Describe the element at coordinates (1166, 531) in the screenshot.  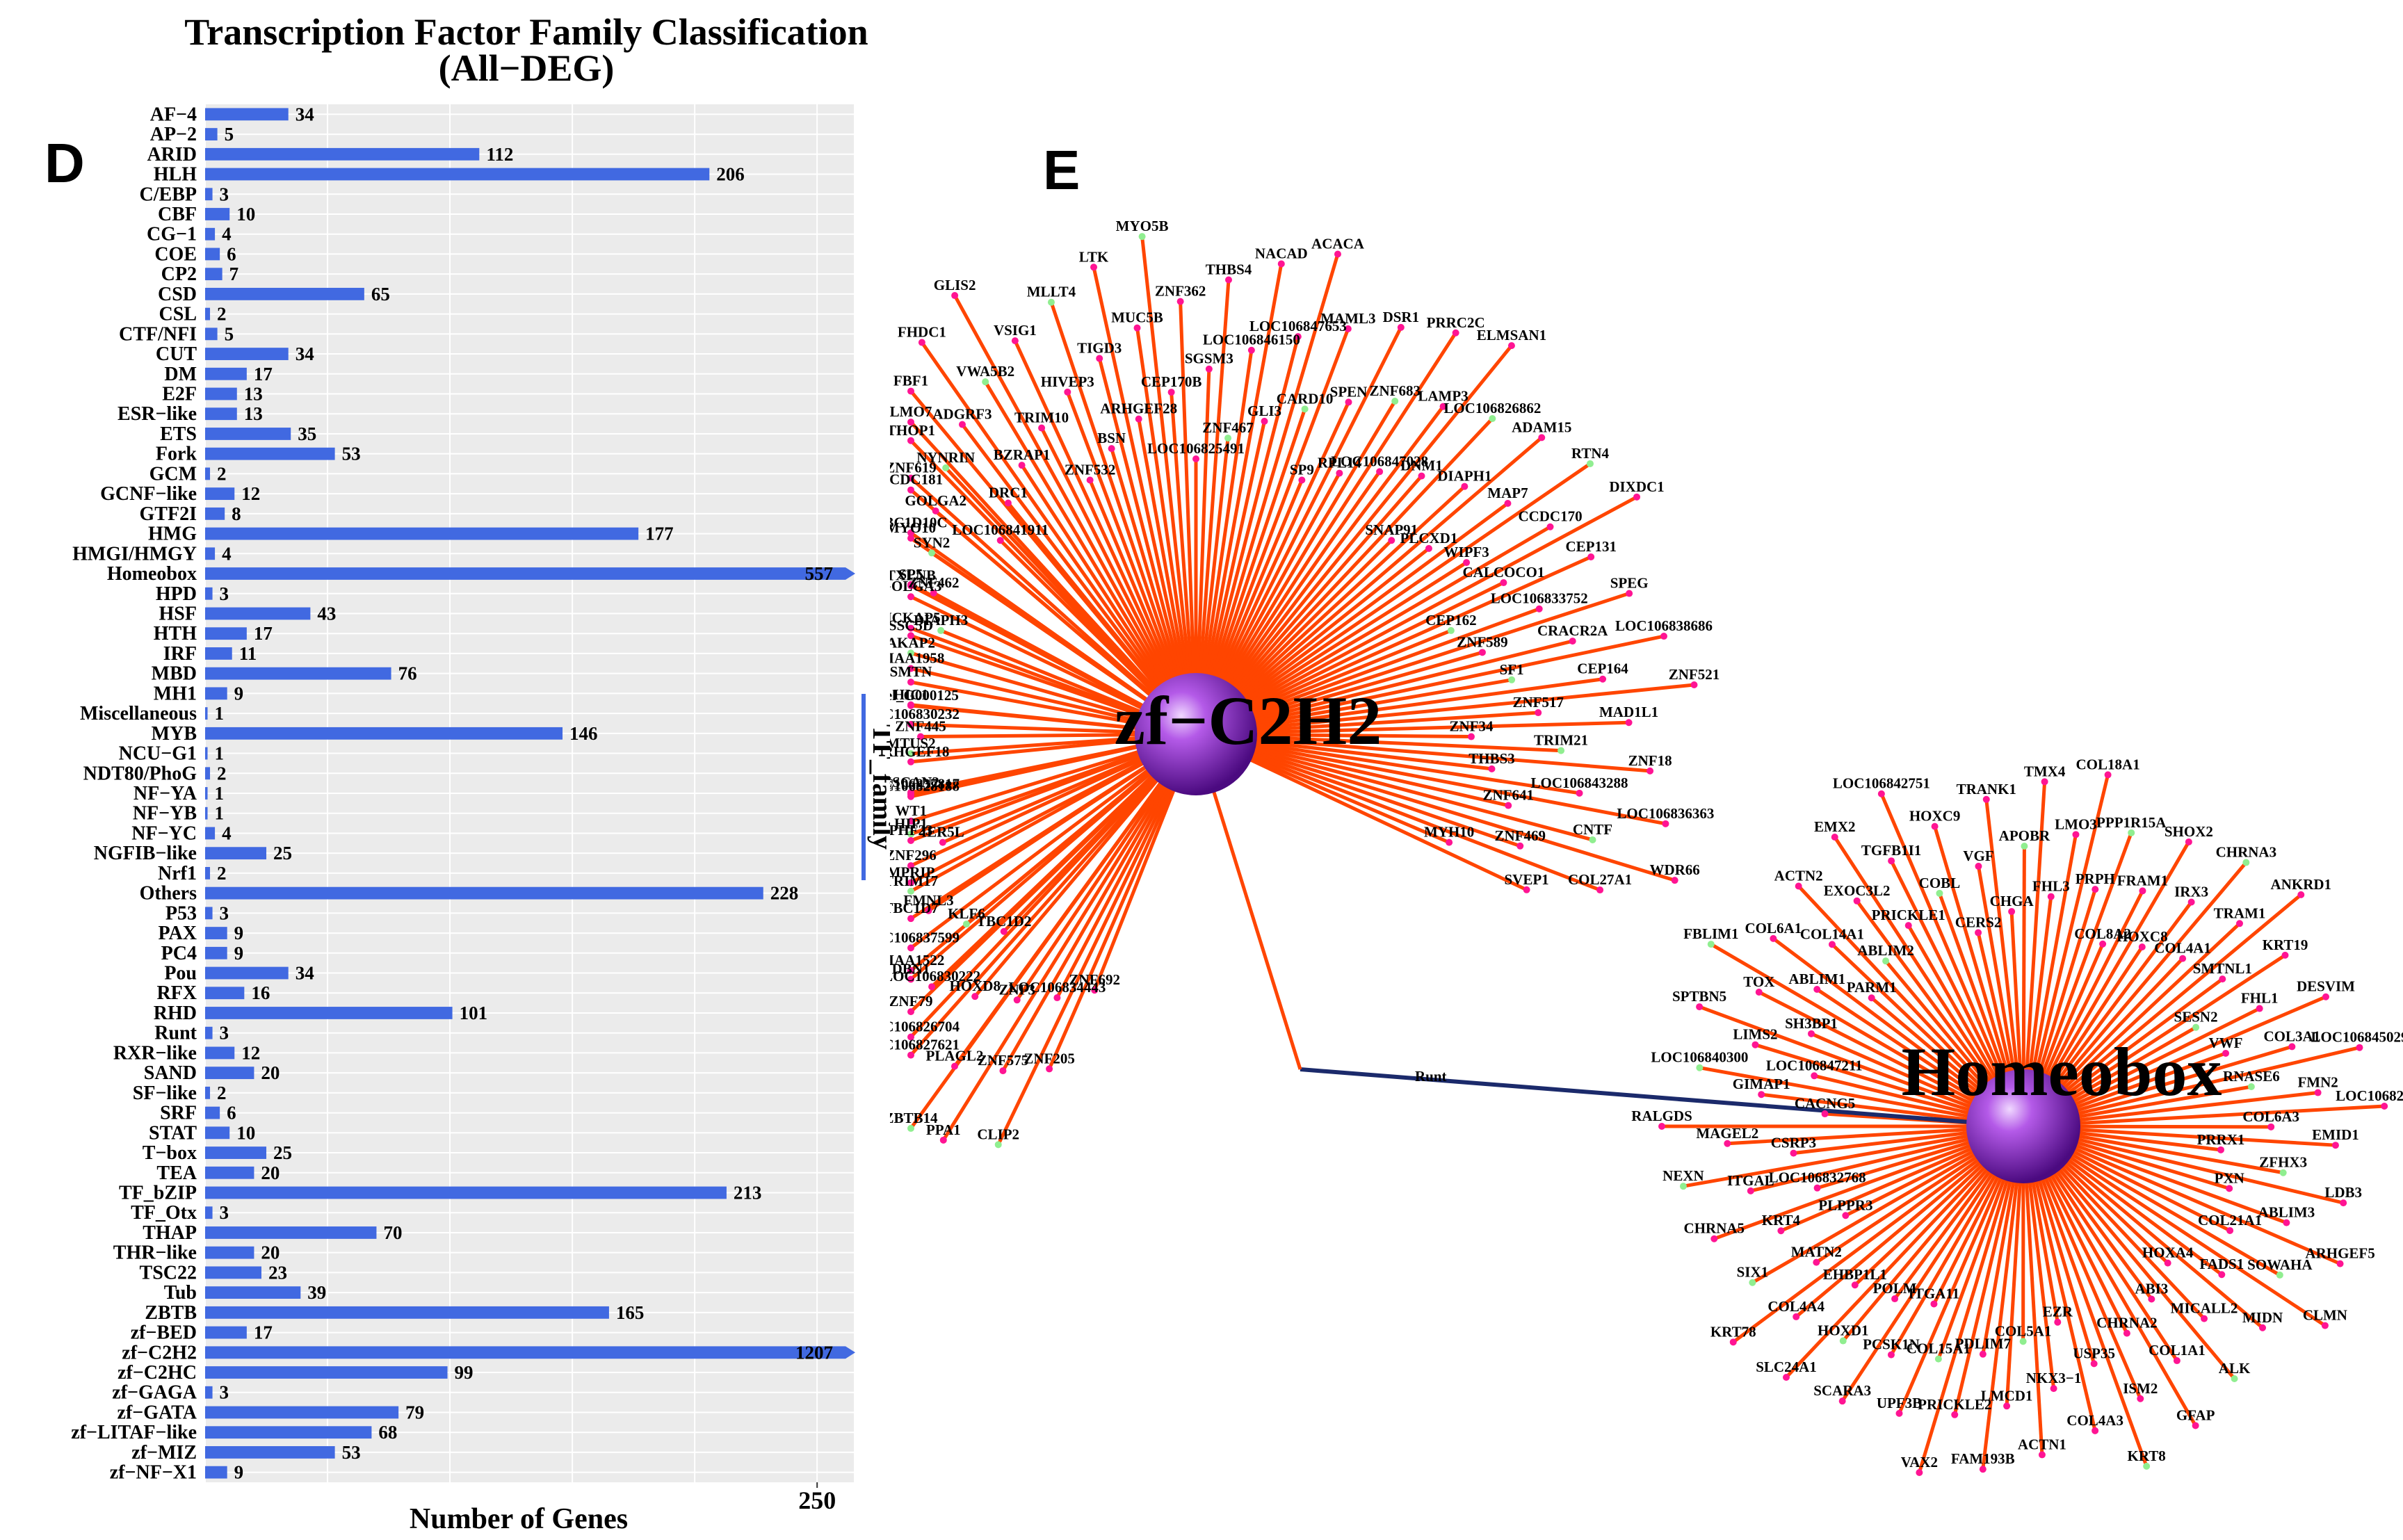
I see `edge-zf-muc5b` at that location.